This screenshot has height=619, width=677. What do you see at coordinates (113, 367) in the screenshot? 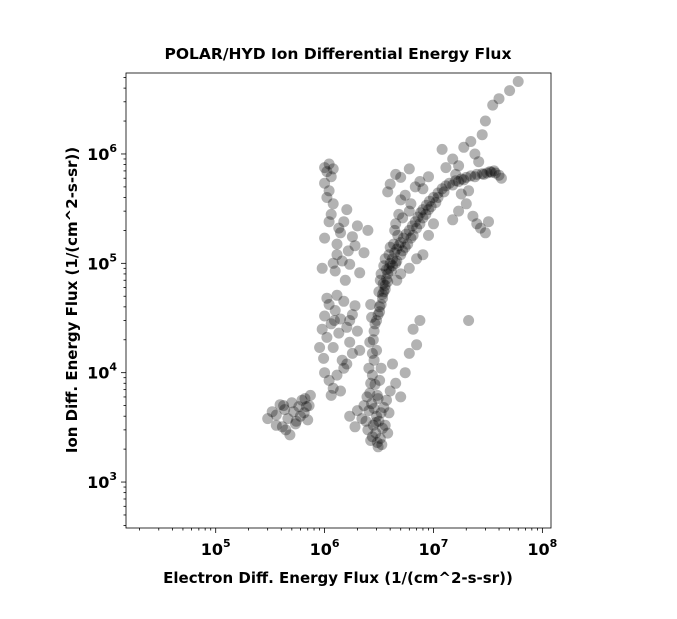
I see `tick-exponent: 4` at bounding box center [113, 367].